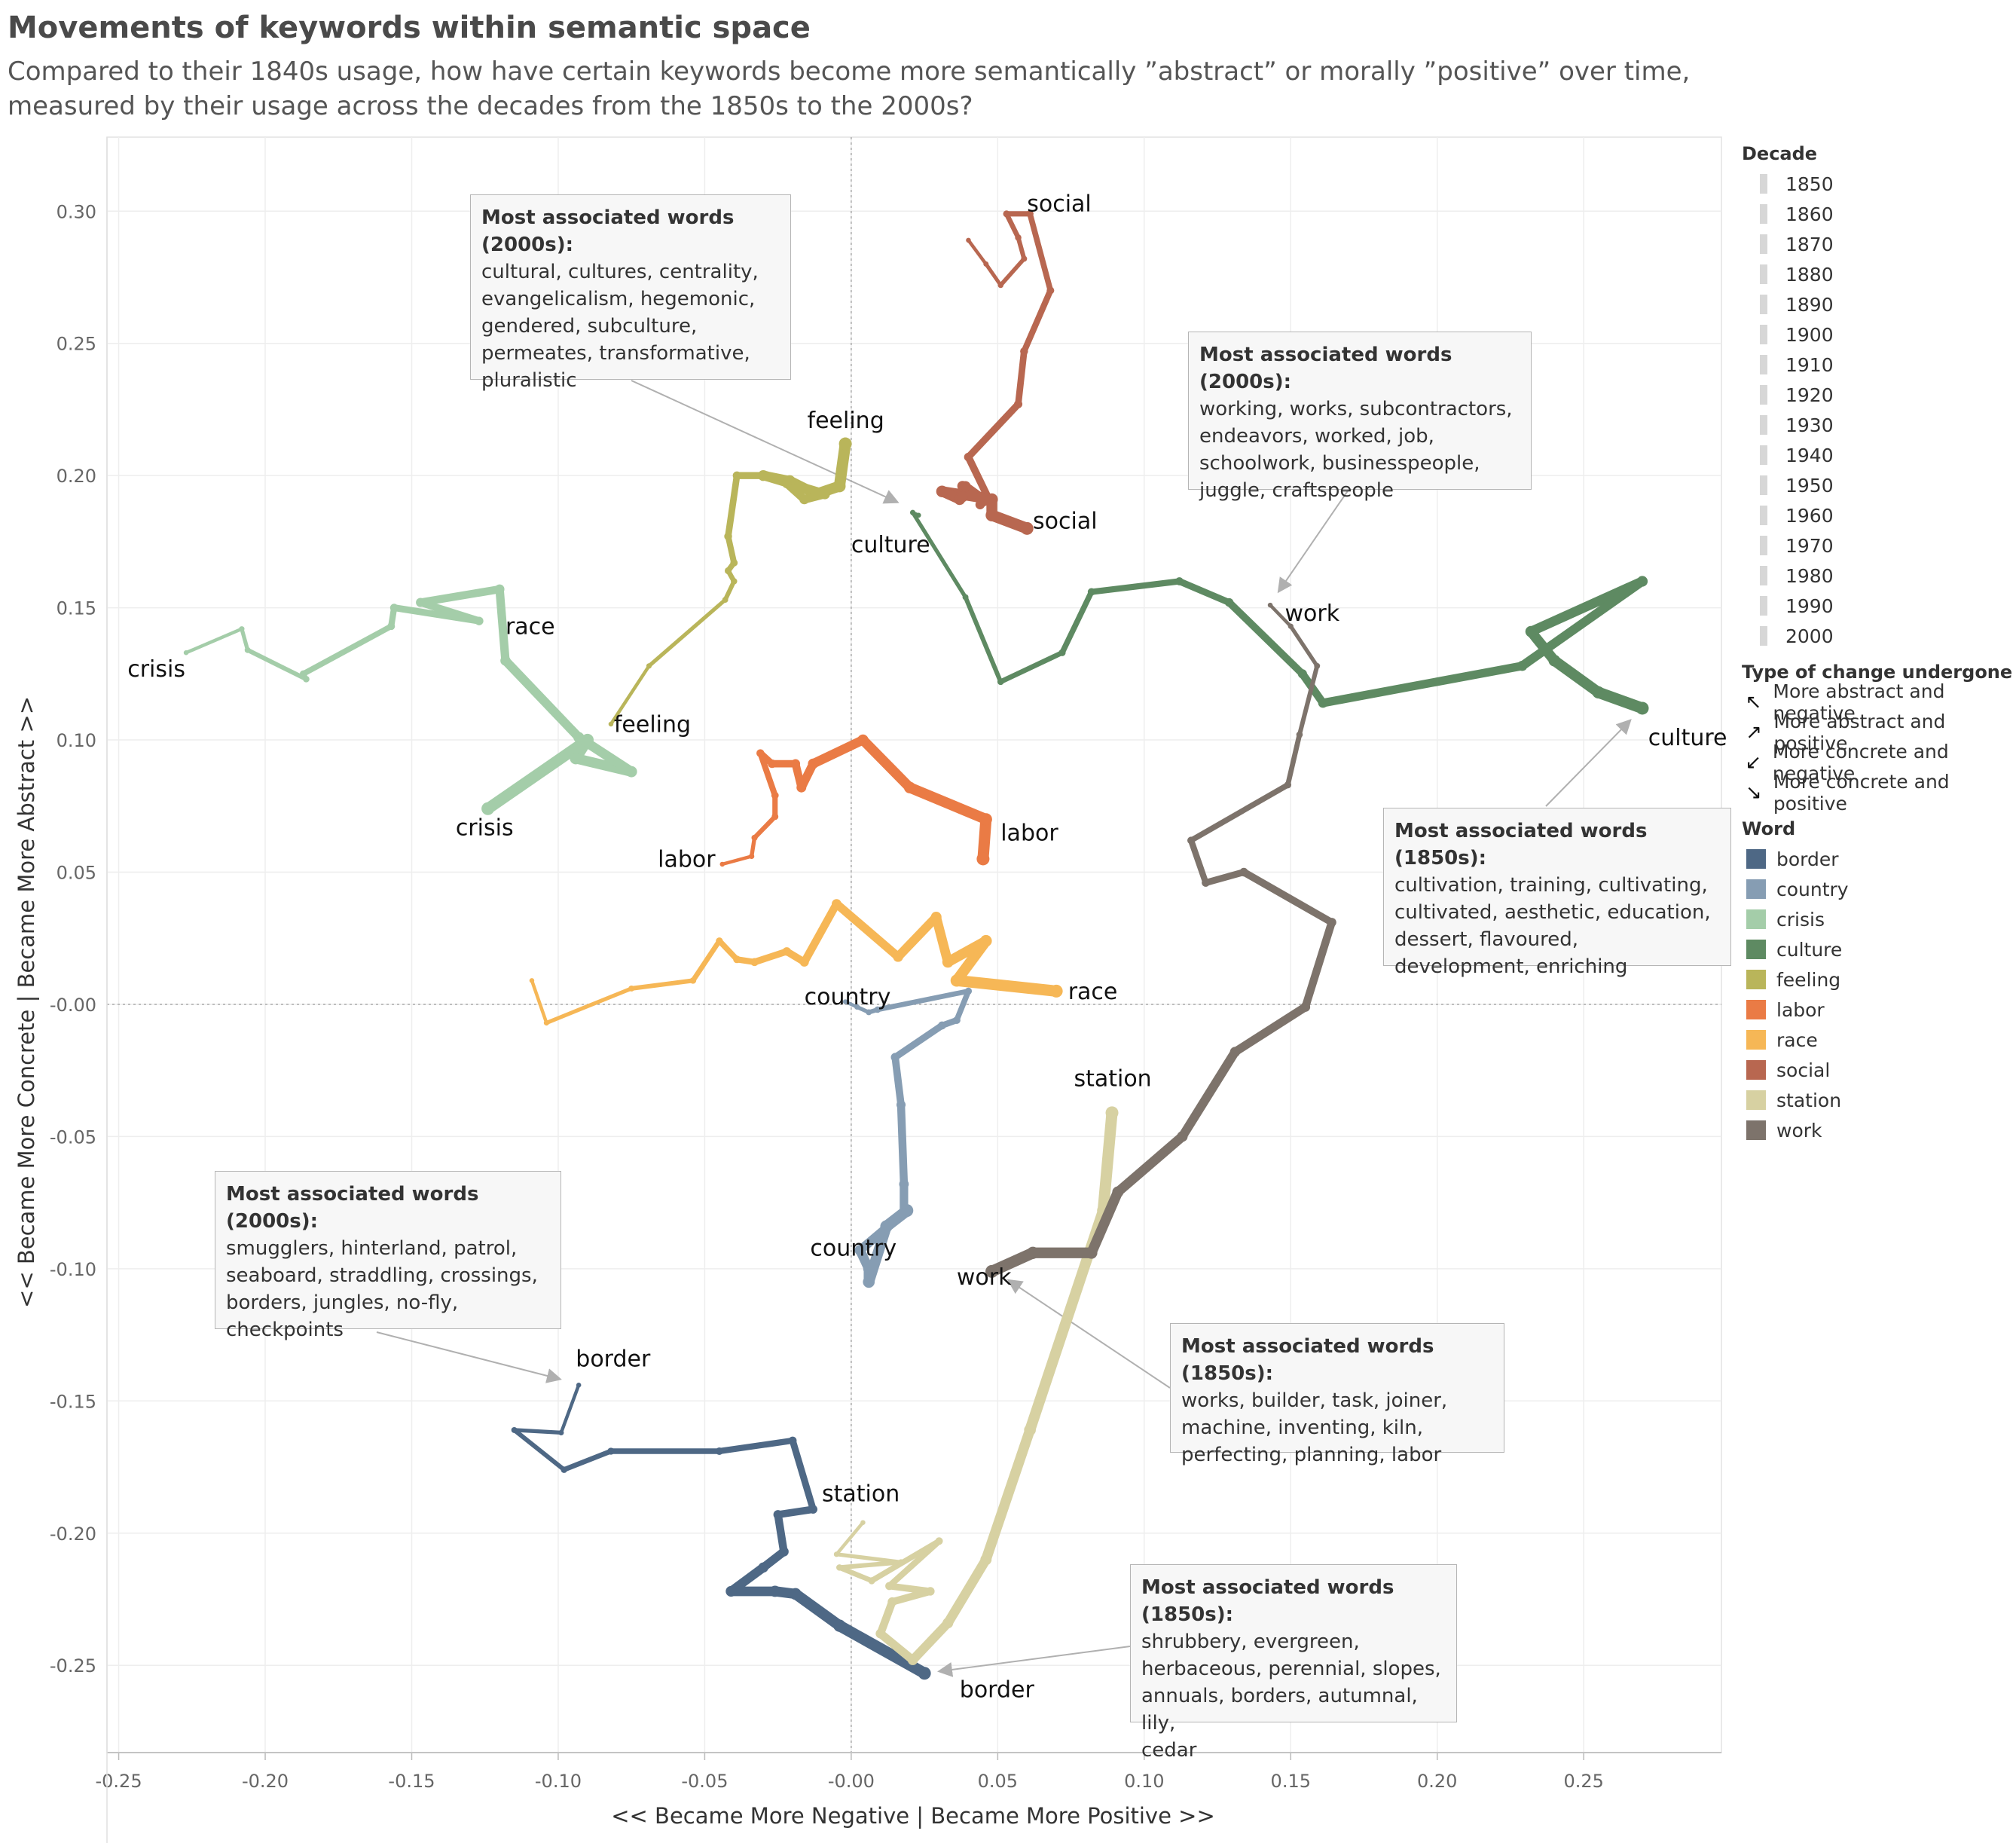  I want to click on word-label-country: country, so click(853, 1248).